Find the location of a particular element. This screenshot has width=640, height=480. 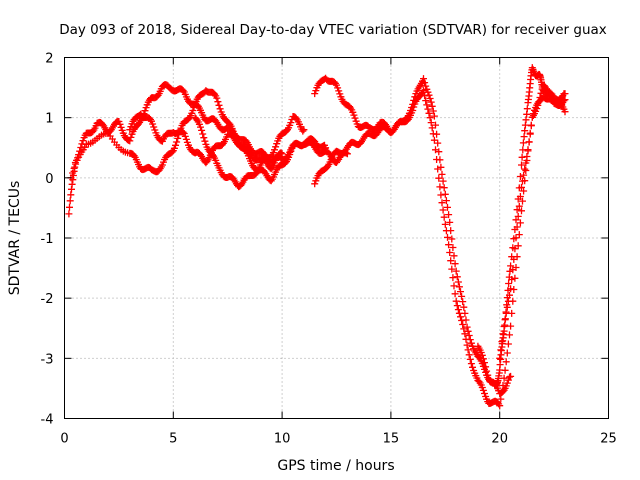

y-tick-label: 2 is located at coordinates (49, 59).